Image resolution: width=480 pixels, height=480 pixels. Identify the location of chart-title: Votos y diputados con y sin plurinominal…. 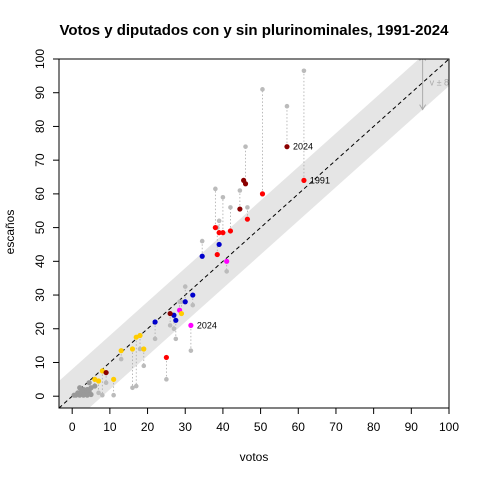
(255, 30).